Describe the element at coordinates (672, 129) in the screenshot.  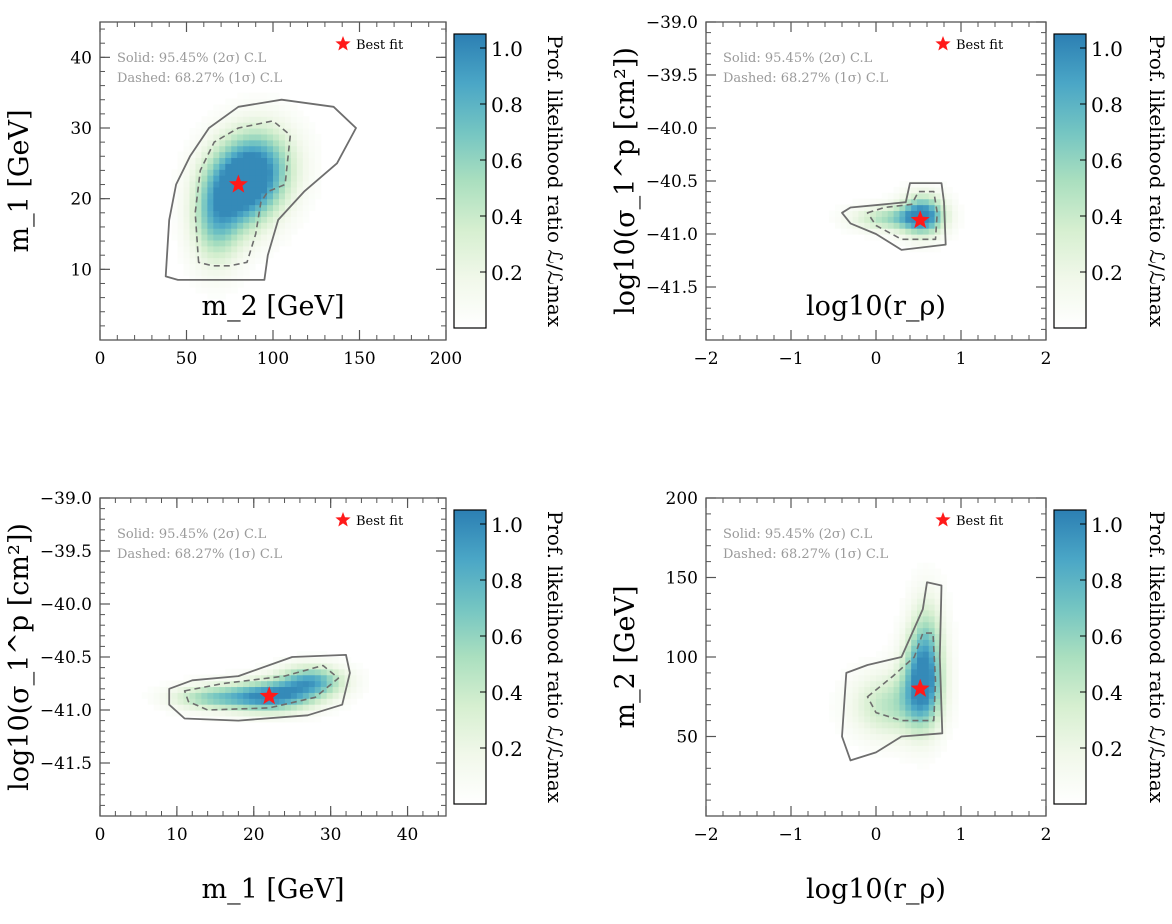
I see `y-tick-label: −40.0` at that location.